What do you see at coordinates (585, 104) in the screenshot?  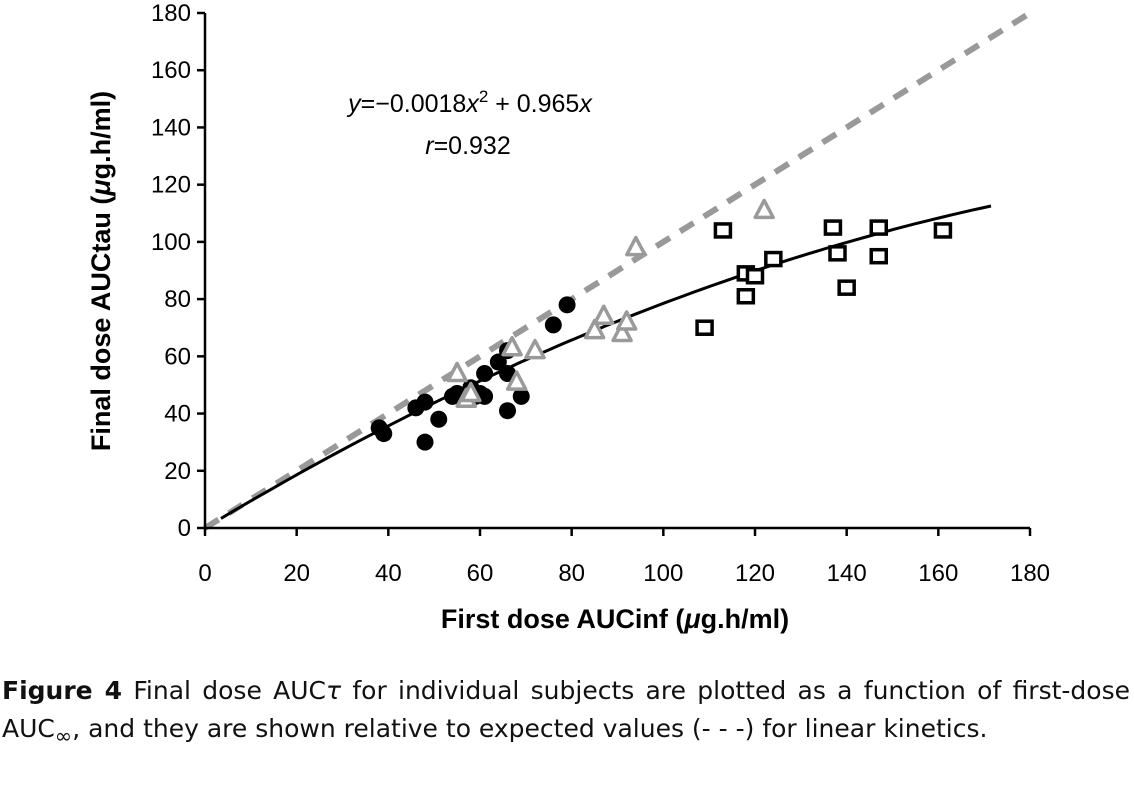 I see `eq-x-var: x` at bounding box center [585, 104].